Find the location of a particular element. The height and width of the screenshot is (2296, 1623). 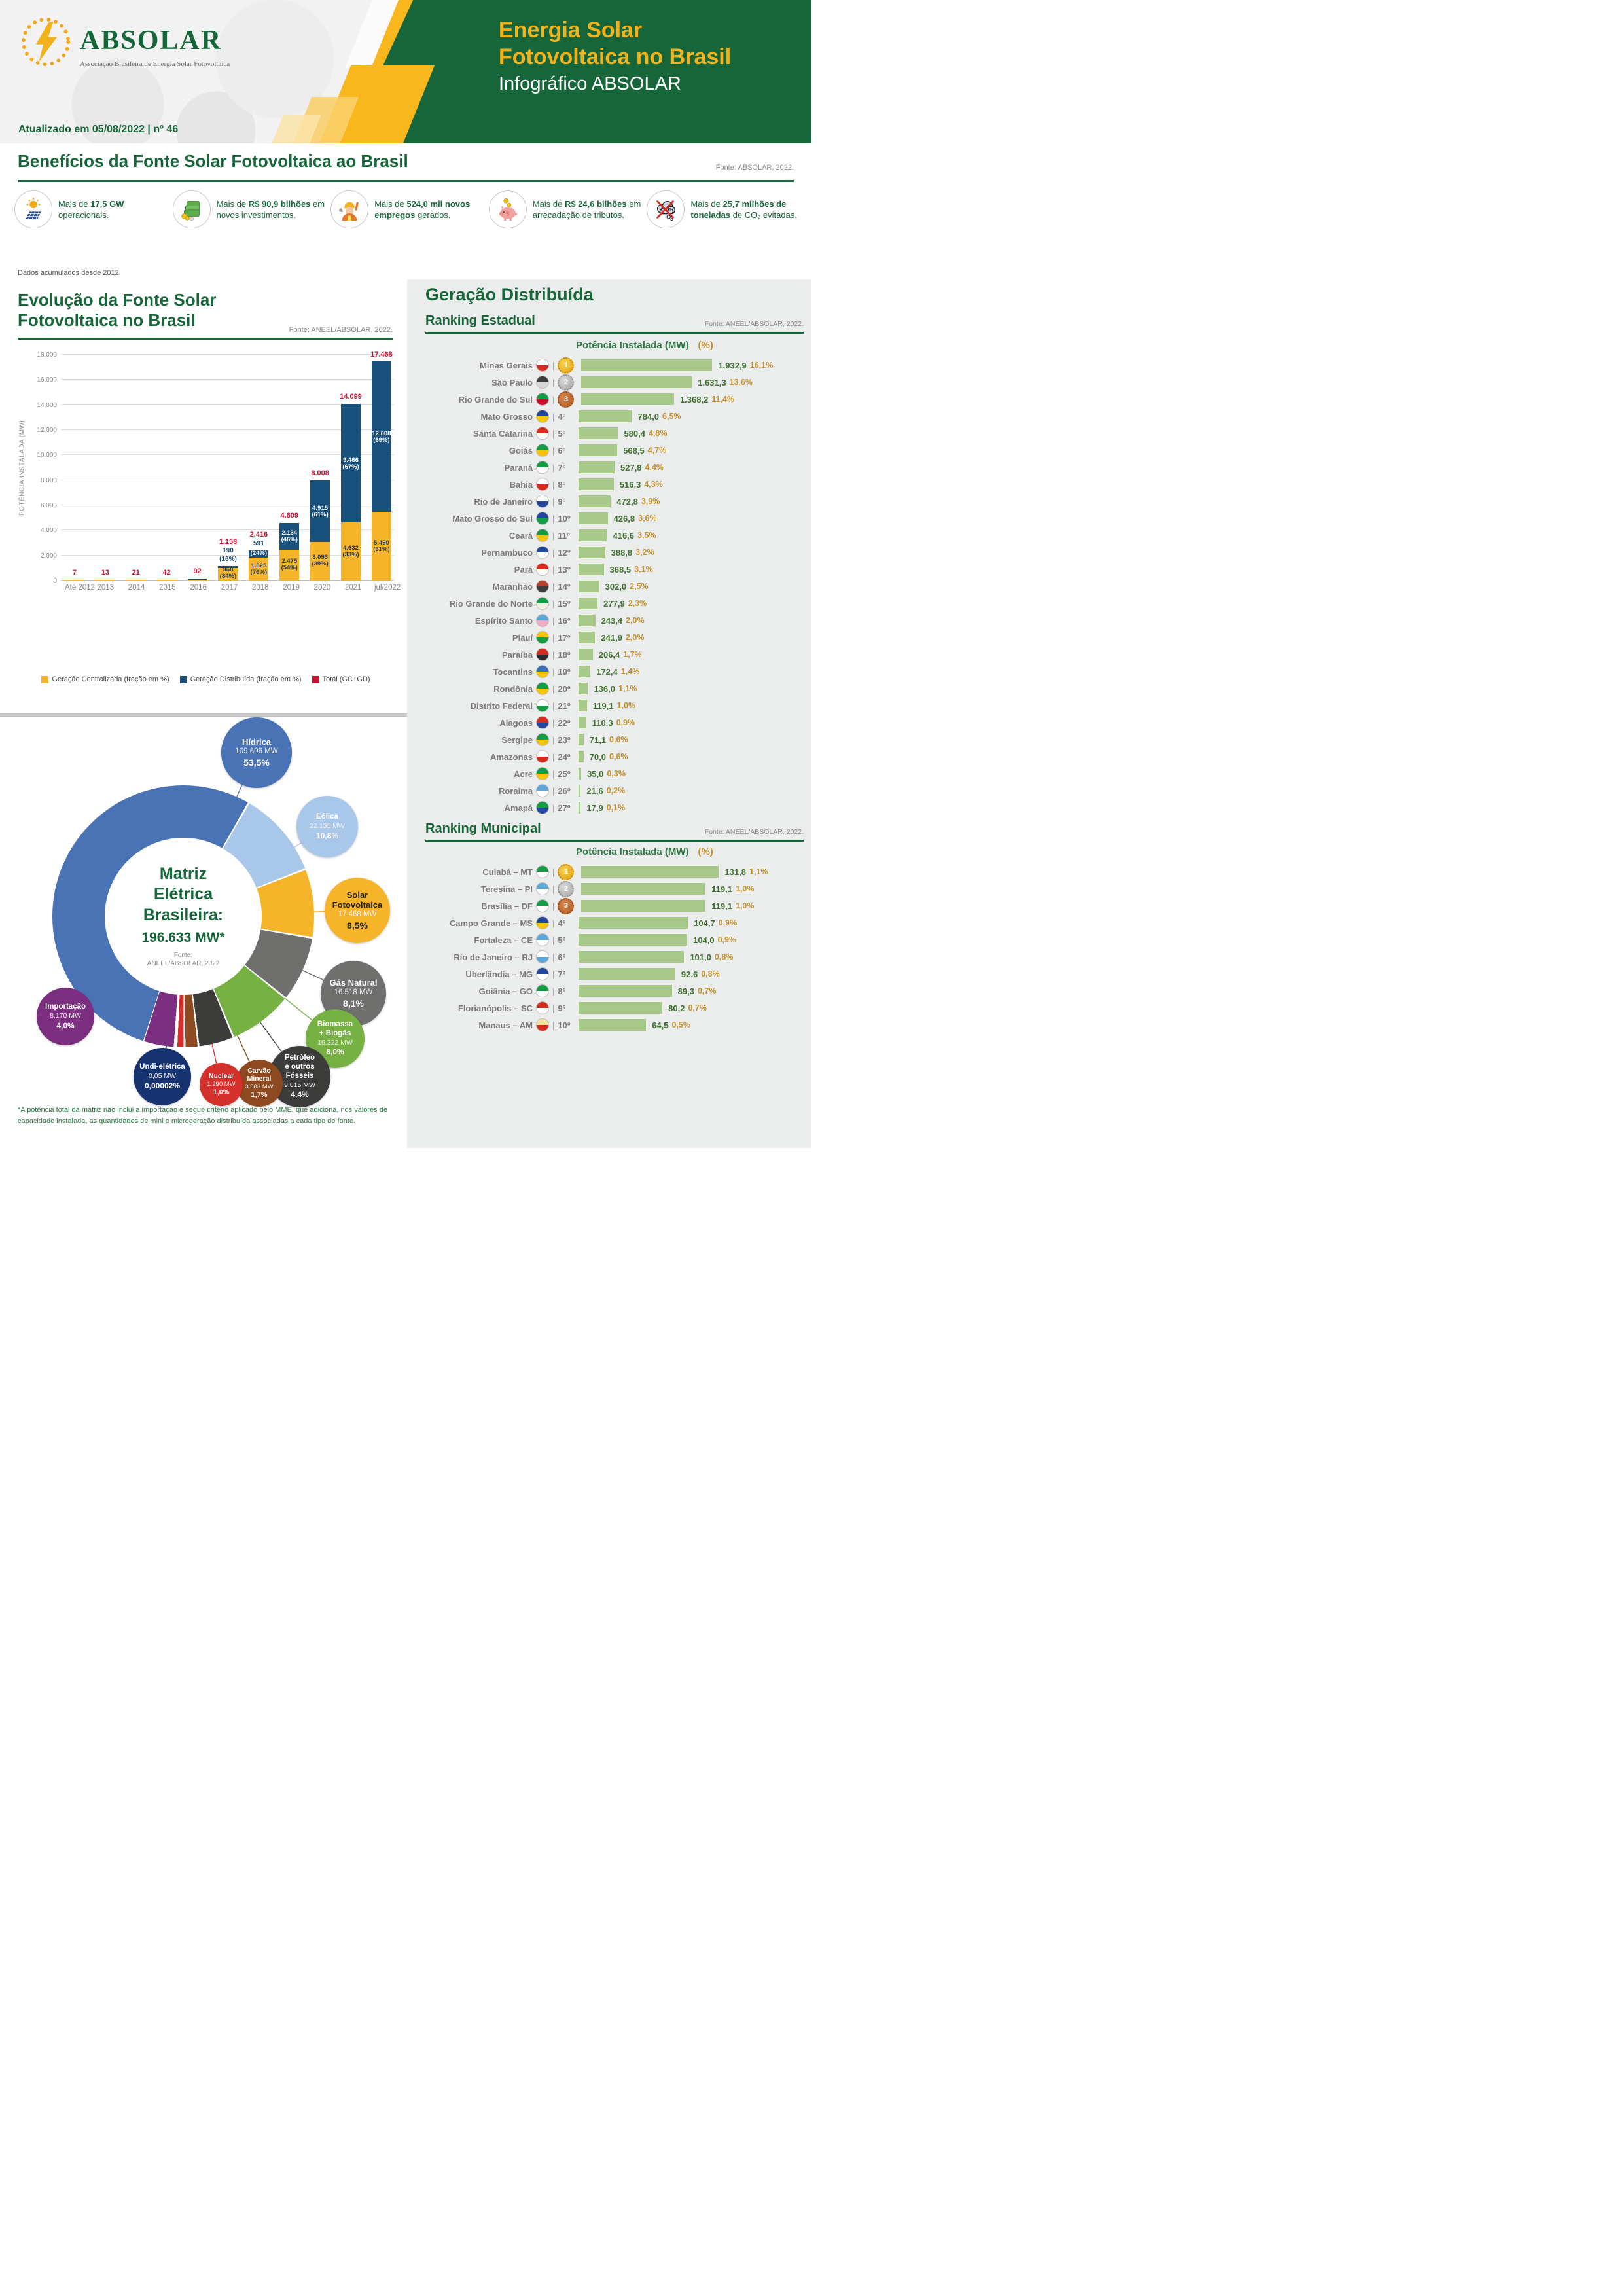

gd-segment is located at coordinates (381, 436).